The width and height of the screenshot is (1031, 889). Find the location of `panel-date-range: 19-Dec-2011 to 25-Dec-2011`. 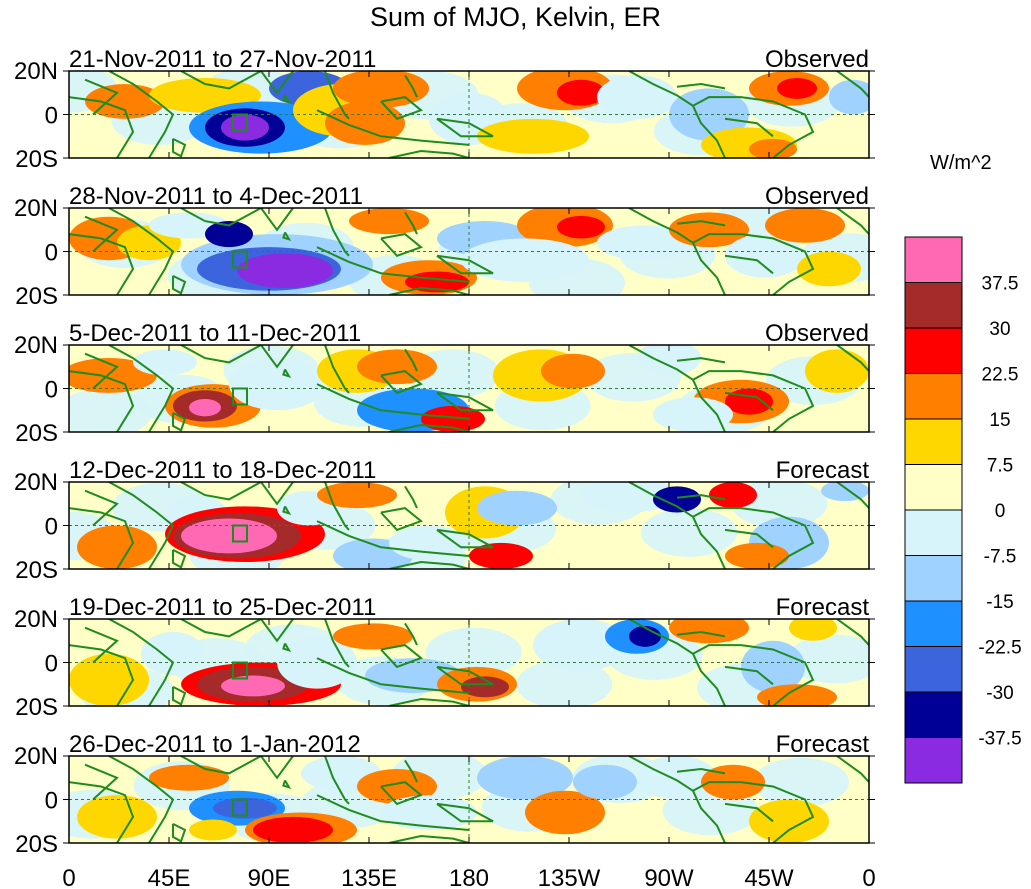

panel-date-range: 19-Dec-2011 to 25-Dec-2011 is located at coordinates (222, 607).